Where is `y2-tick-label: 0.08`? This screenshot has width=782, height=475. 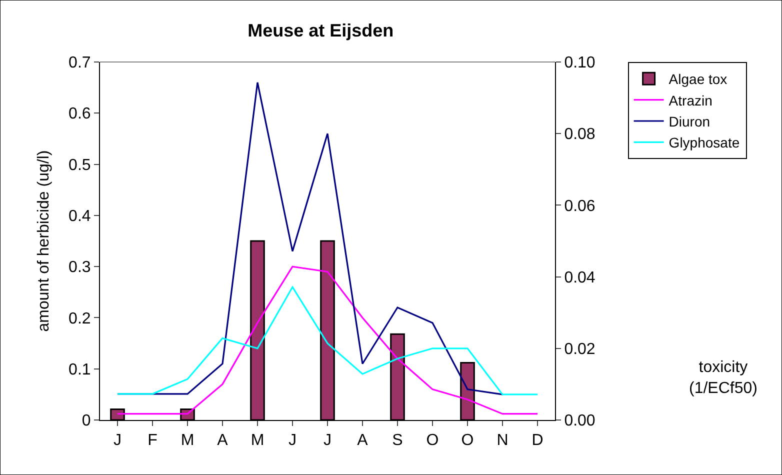
y2-tick-label: 0.08 is located at coordinates (580, 135).